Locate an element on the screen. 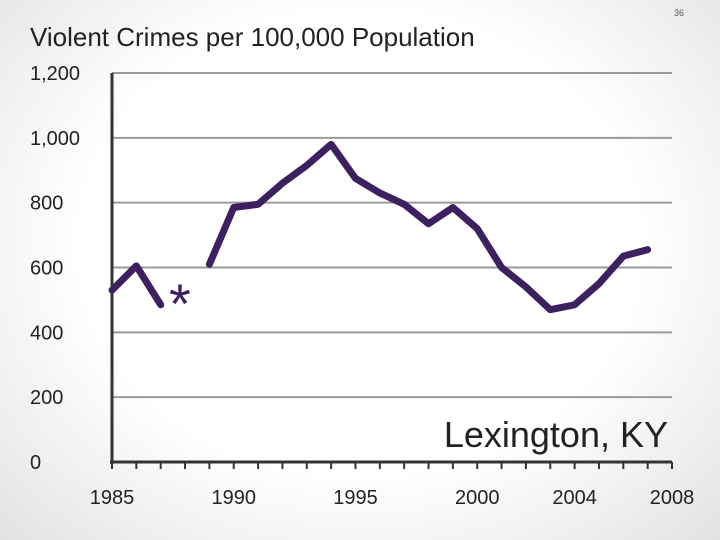  y-tick-label: 800 is located at coordinates (46, 204).